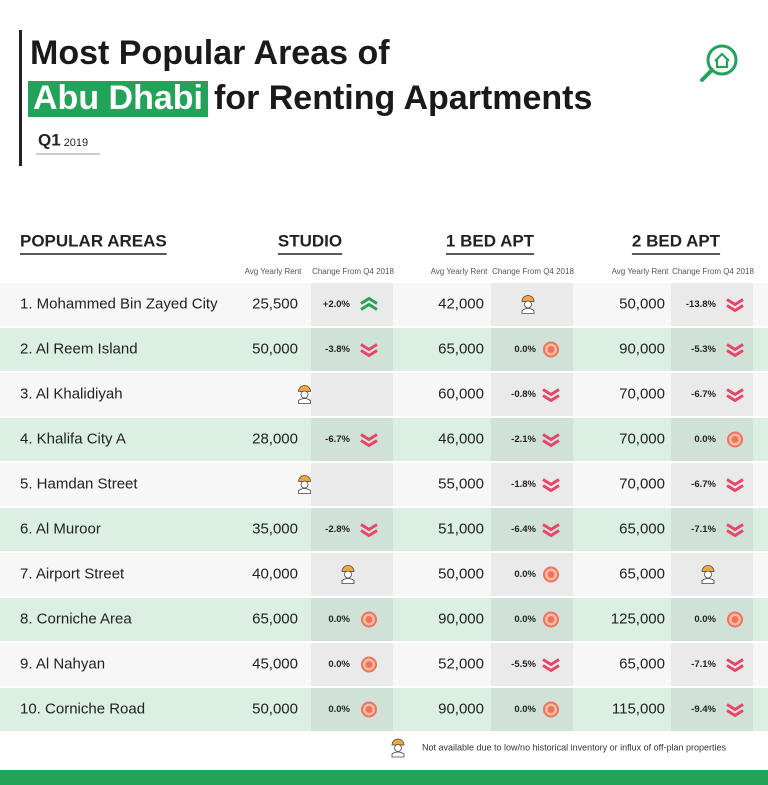  Describe the element at coordinates (310, 240) in the screenshot. I see `column-header: STUDIO` at that location.